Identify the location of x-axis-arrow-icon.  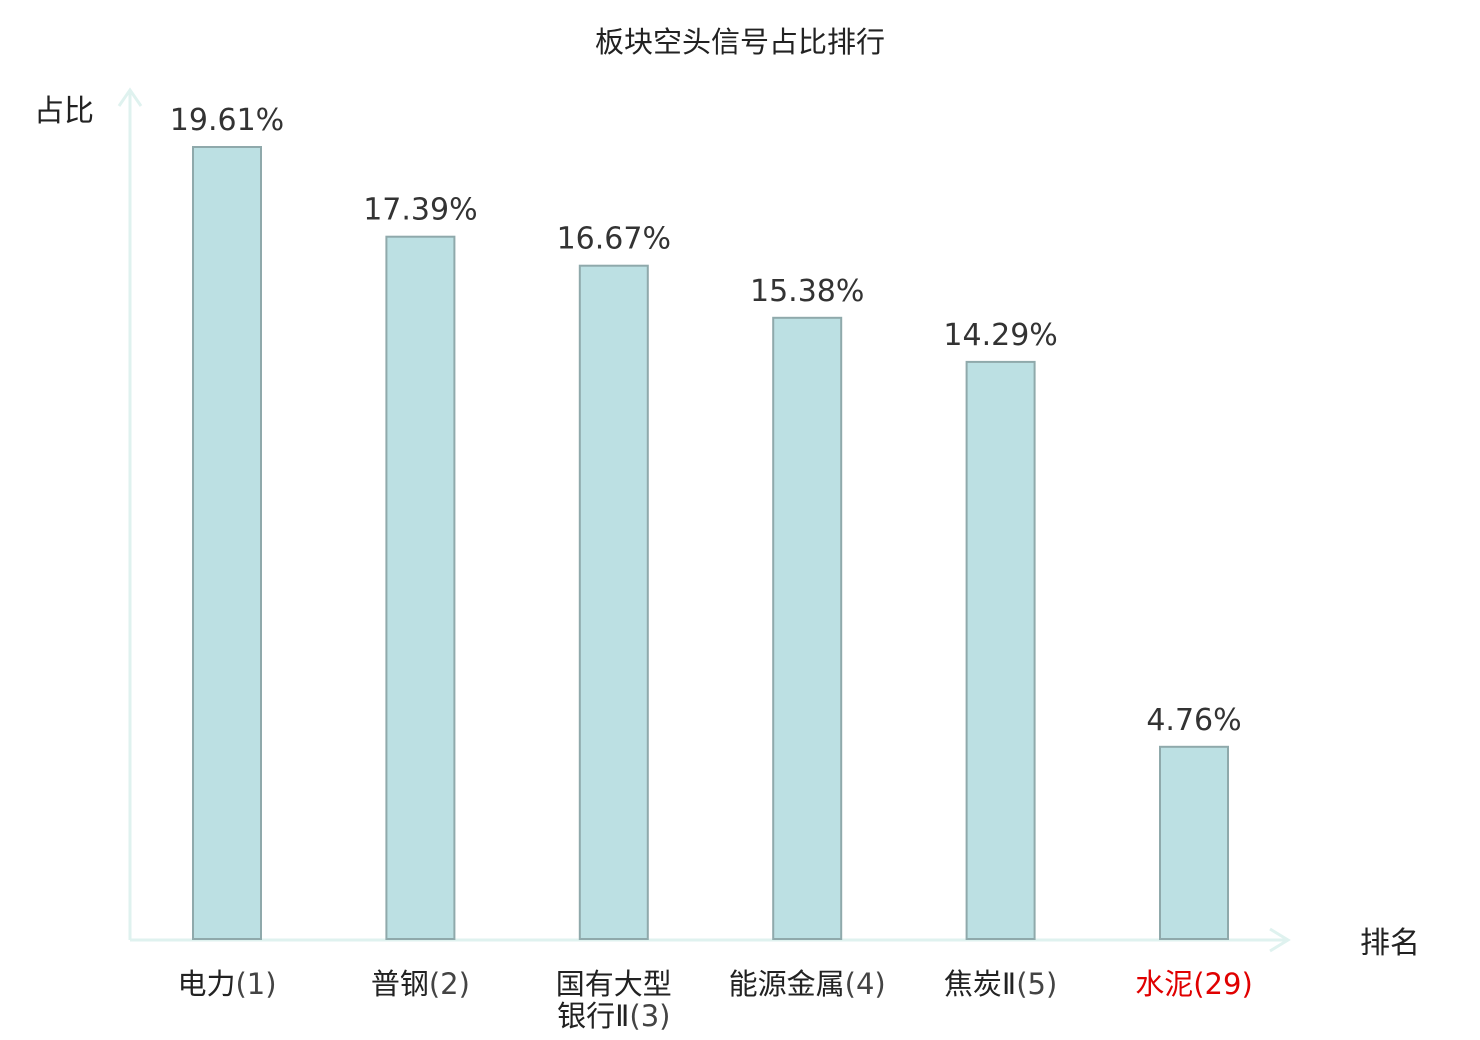
(1280, 940).